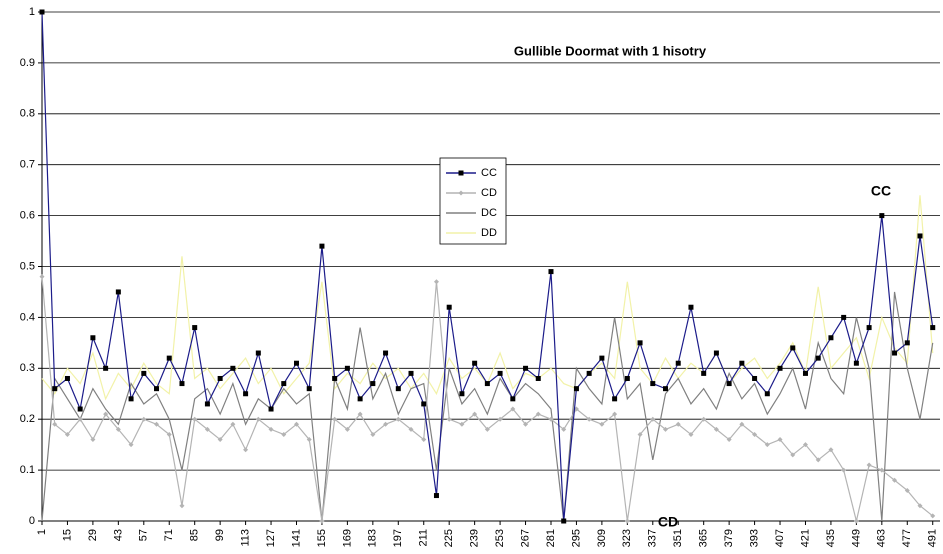  I want to click on y-tick-label: 0.6, so click(27, 216).